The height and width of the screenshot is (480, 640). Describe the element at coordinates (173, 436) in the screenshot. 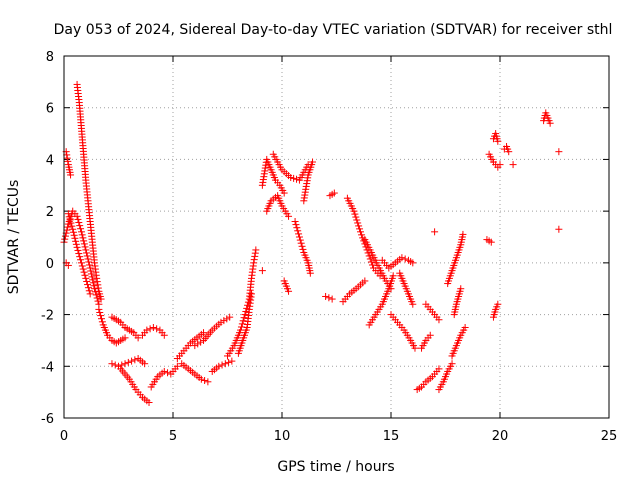

I see `x-tick-label: 5` at that location.